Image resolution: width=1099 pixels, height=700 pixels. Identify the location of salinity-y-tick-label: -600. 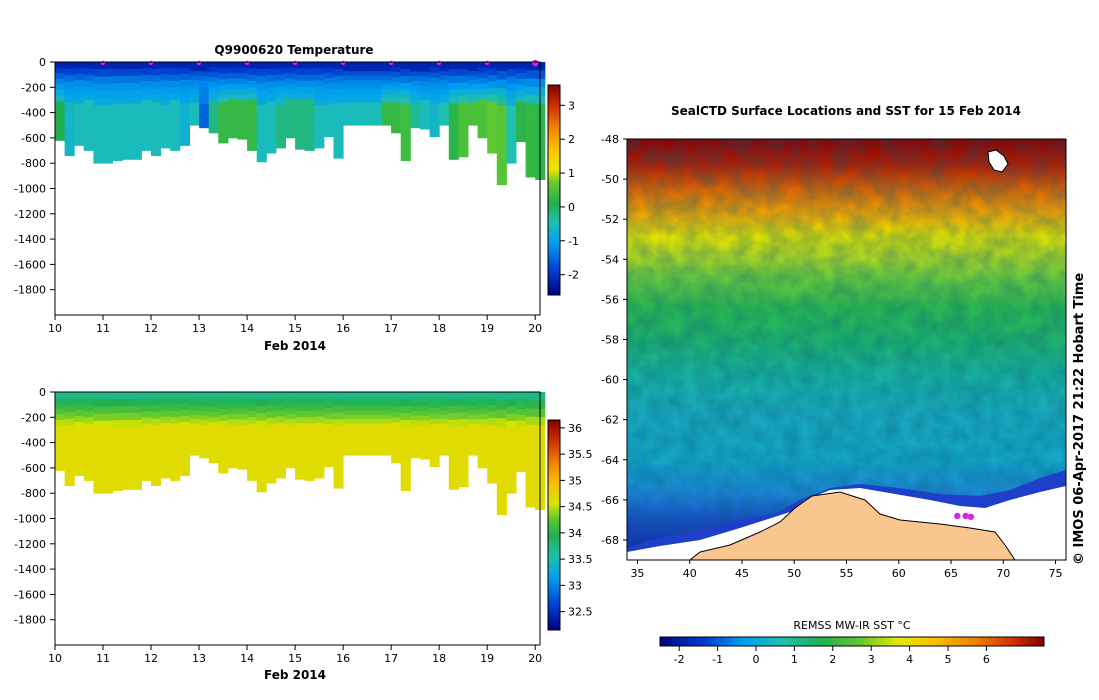
(33, 468).